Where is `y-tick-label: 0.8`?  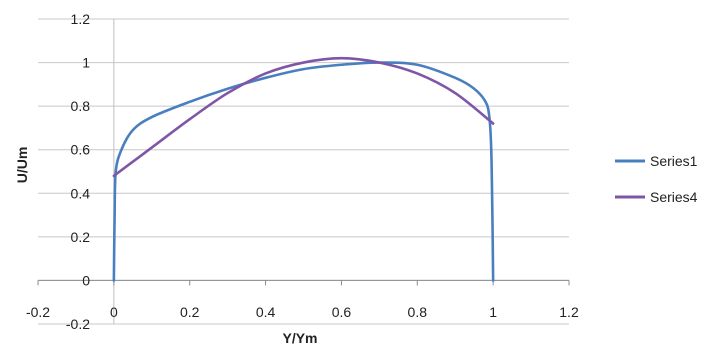
y-tick-label: 0.8 is located at coordinates (81, 106).